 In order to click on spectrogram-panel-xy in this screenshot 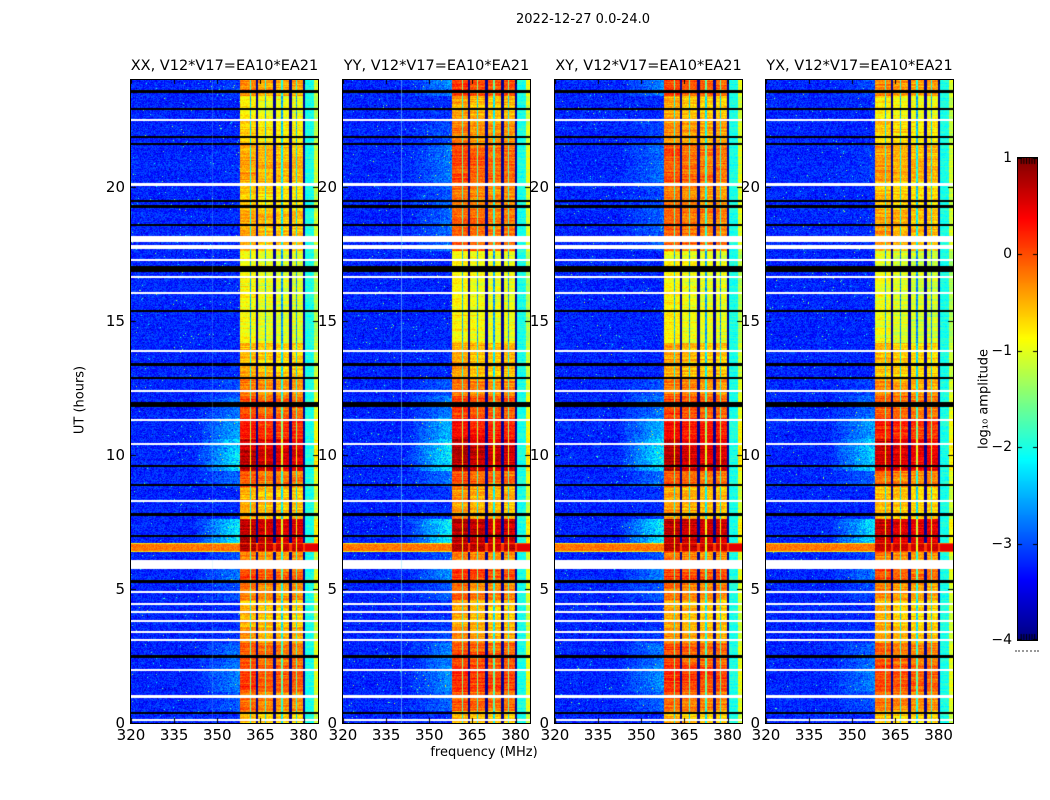, I will do `click(648, 401)`.